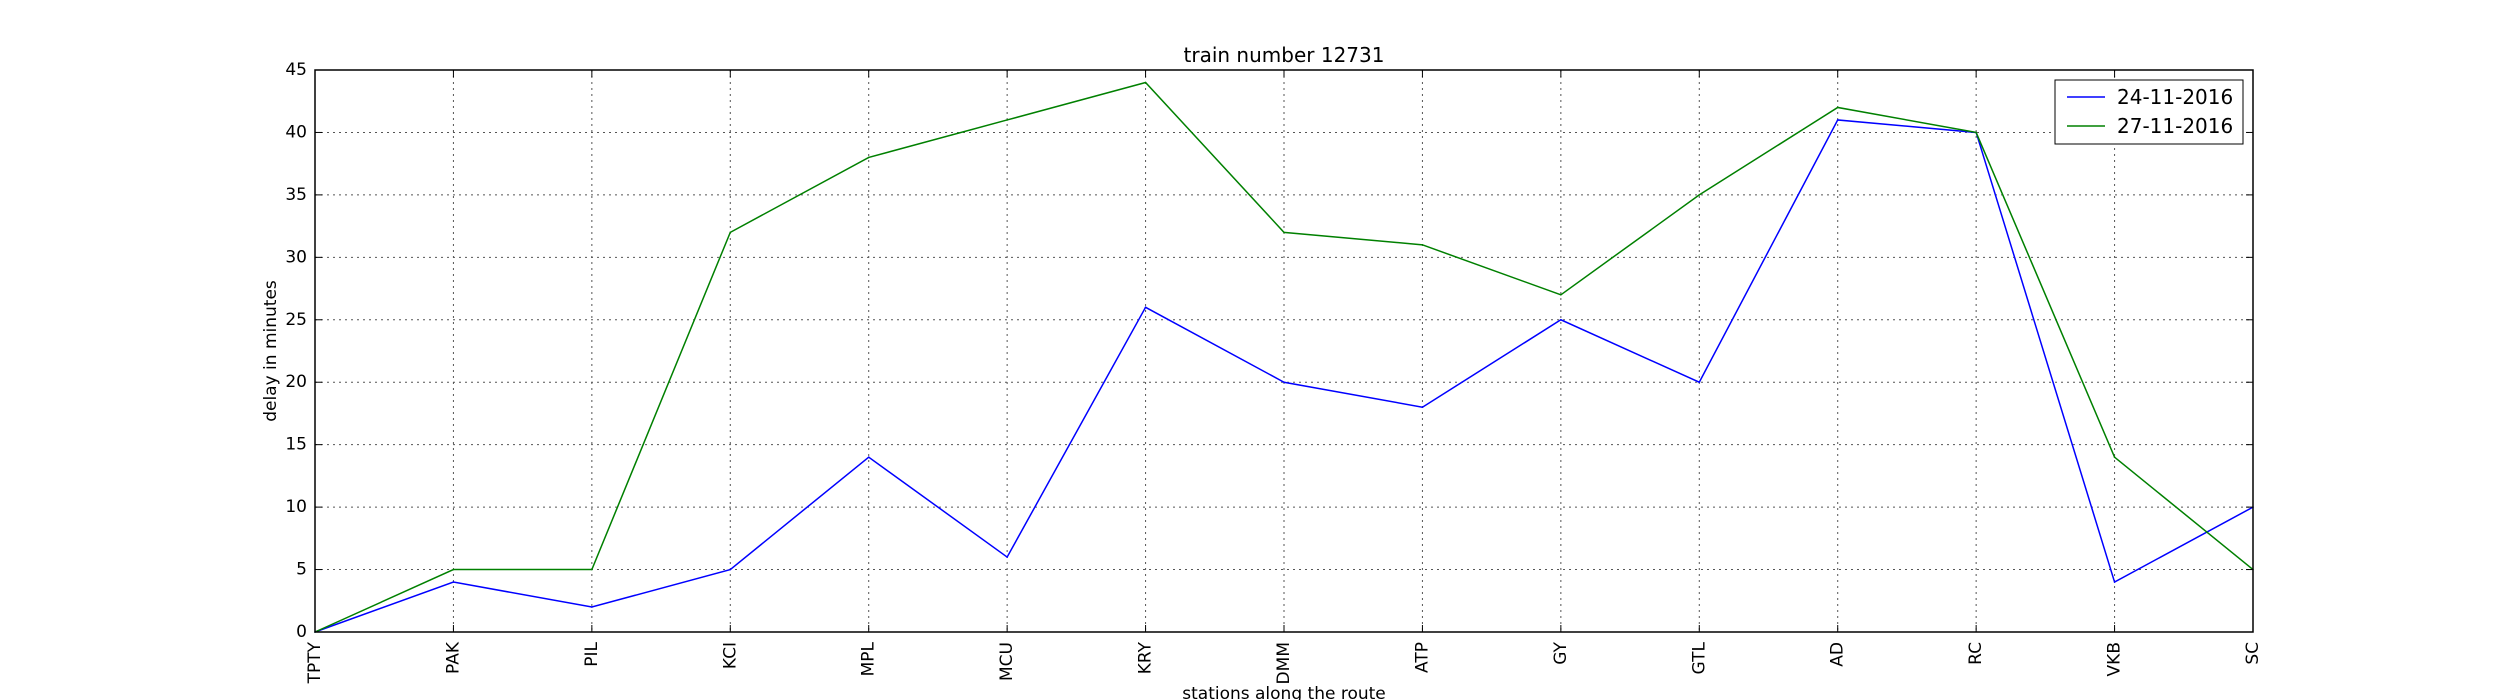  What do you see at coordinates (296, 382) in the screenshot?
I see `y-tick-label: 20` at bounding box center [296, 382].